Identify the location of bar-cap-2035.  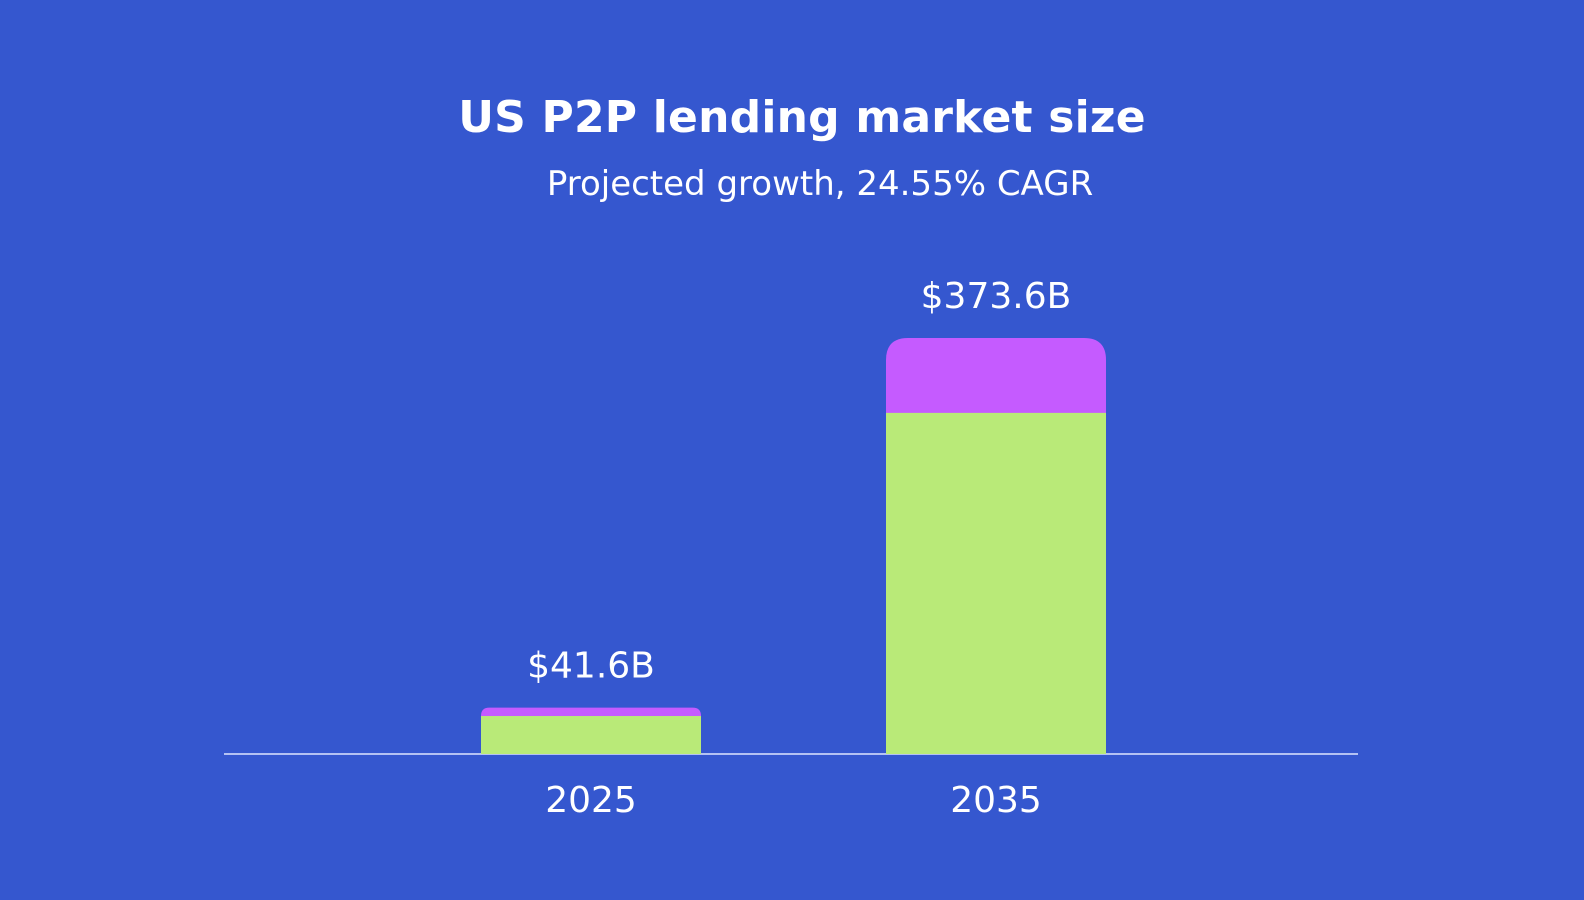
(996, 376).